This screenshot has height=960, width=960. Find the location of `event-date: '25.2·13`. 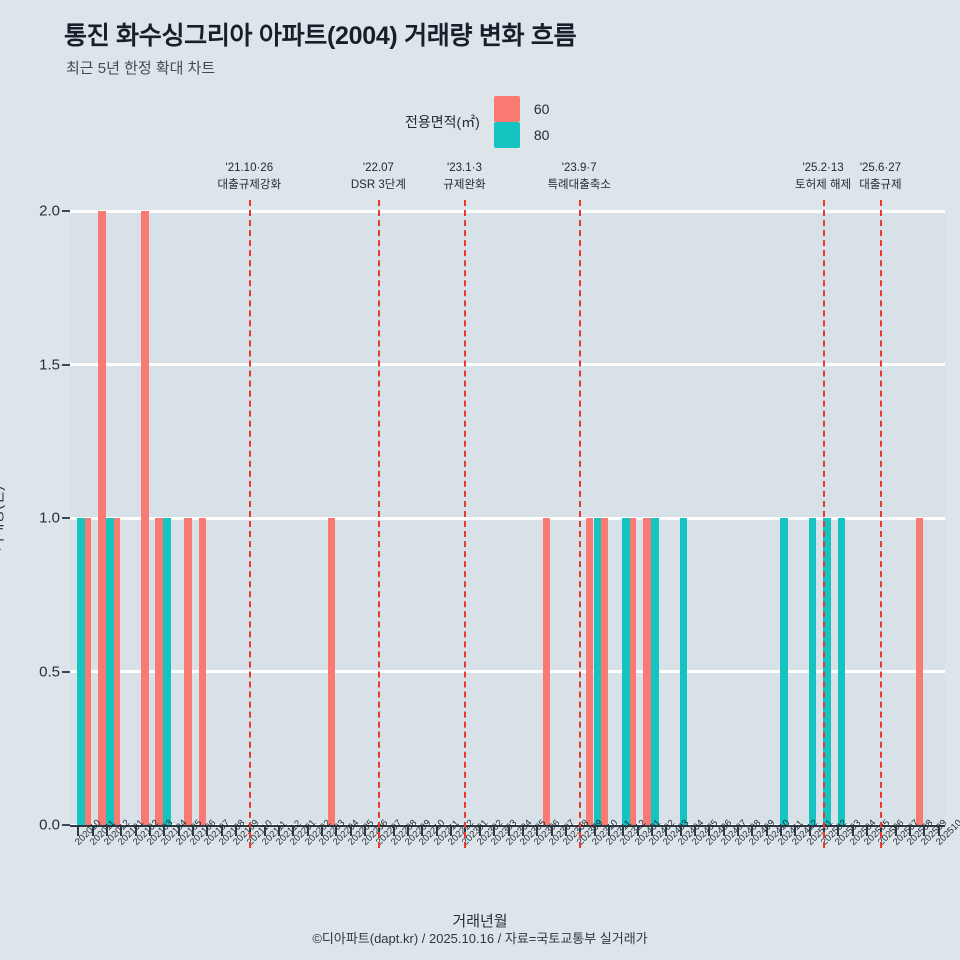

event-date: '25.2·13 is located at coordinates (823, 168).